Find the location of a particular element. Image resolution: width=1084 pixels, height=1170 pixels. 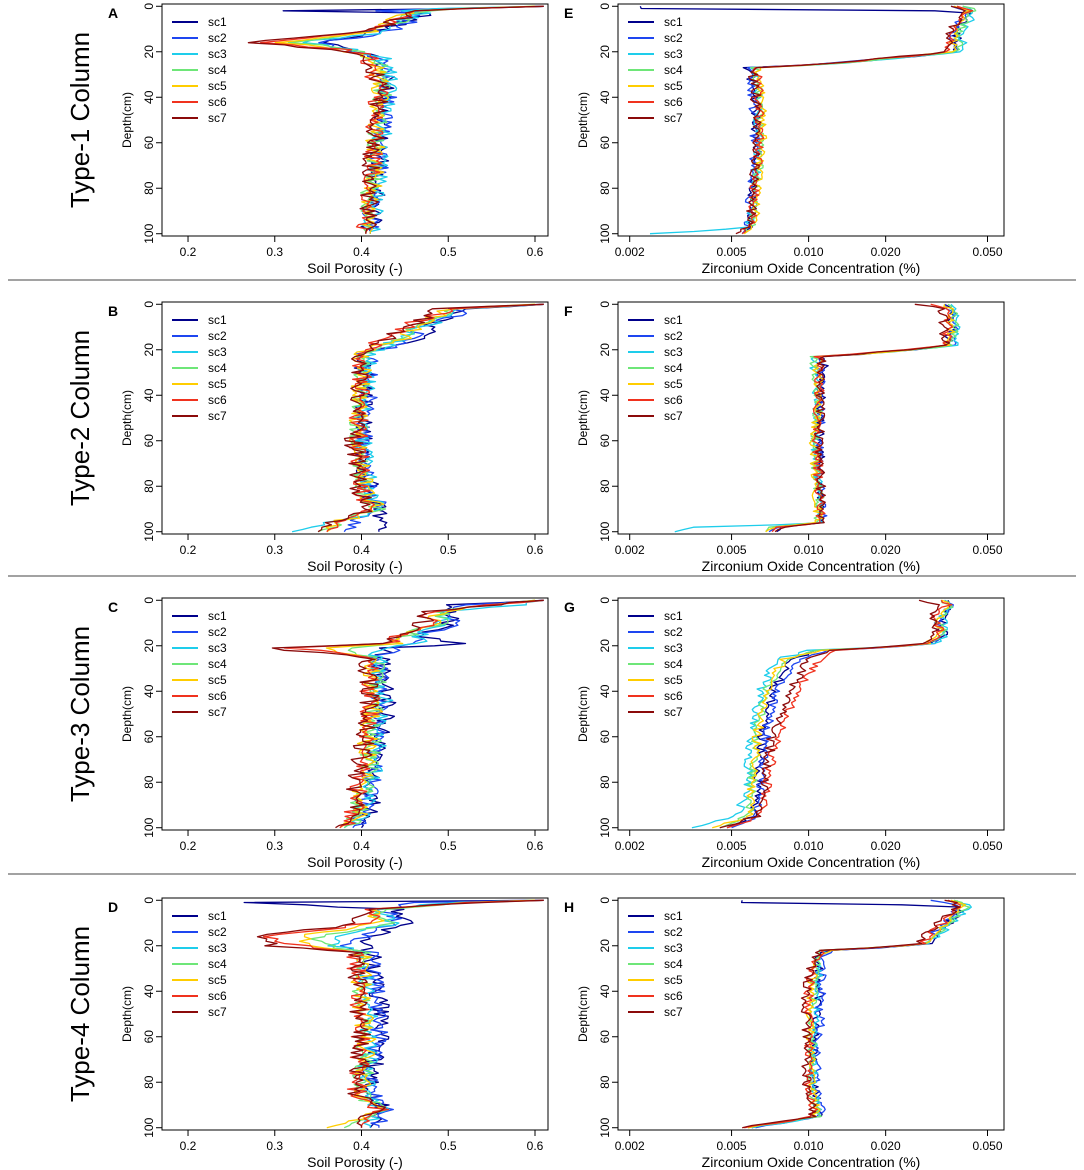

panel-letter: A is located at coordinates (113, 13).